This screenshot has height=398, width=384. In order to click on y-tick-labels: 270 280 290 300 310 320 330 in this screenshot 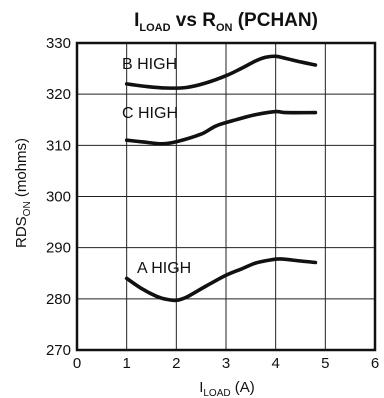, I will do `click(58, 197)`.